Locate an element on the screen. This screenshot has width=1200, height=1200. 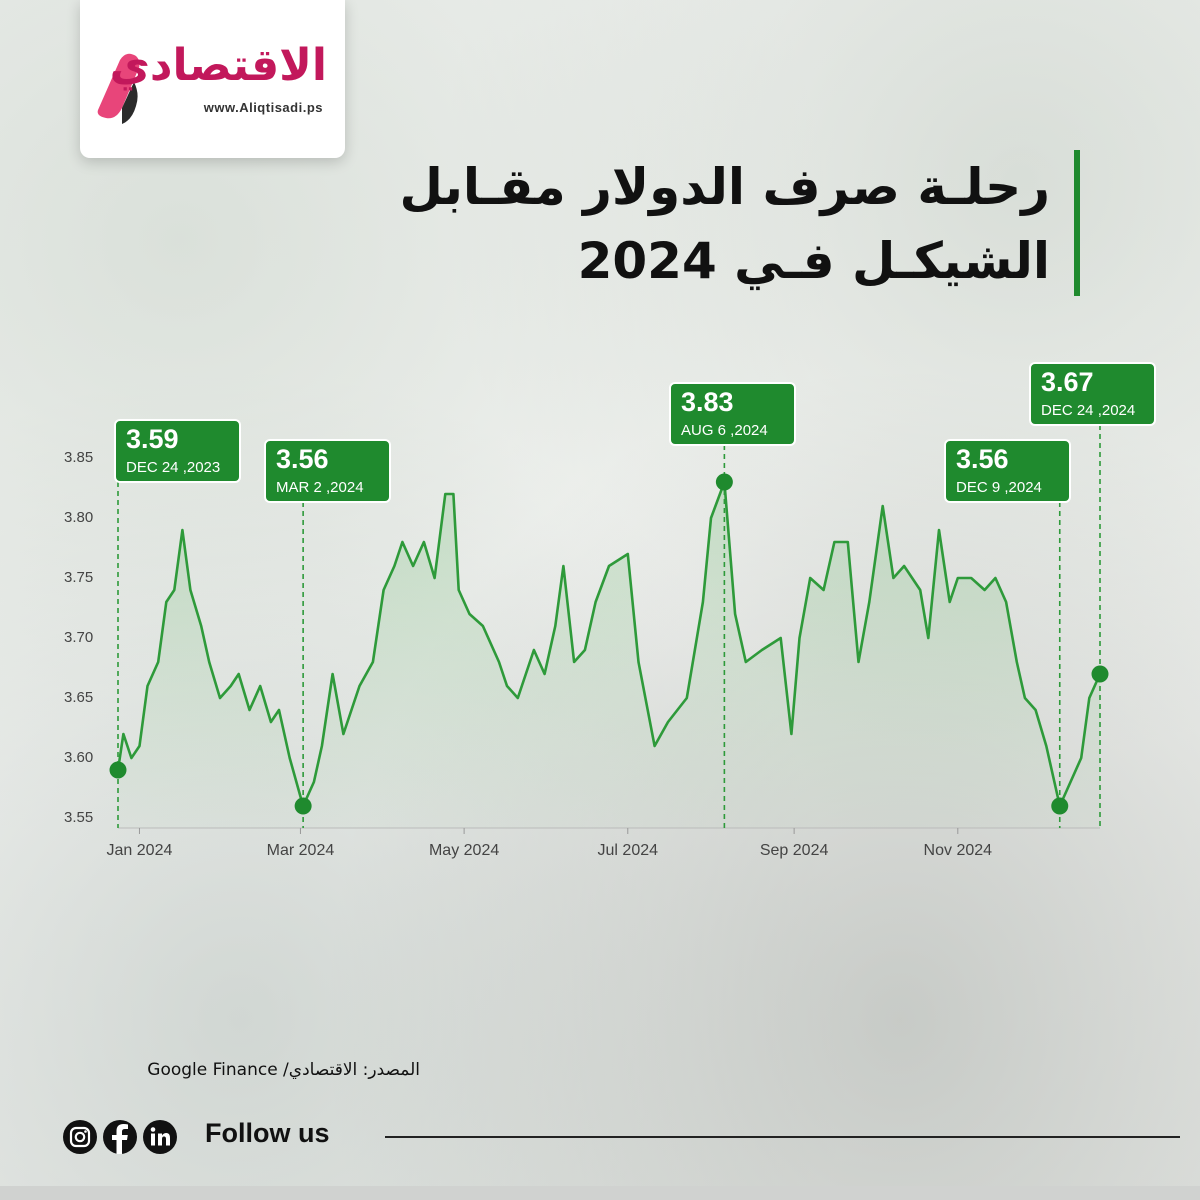
follow-us: Follow us is located at coordinates (267, 1133).